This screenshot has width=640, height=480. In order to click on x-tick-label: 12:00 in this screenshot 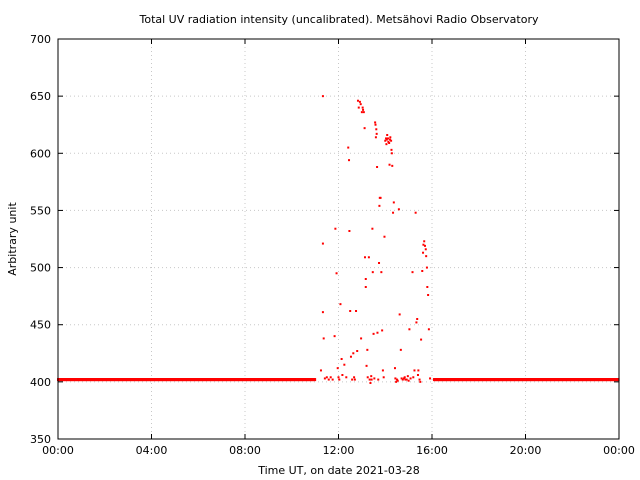, I will do `click(339, 450)`.